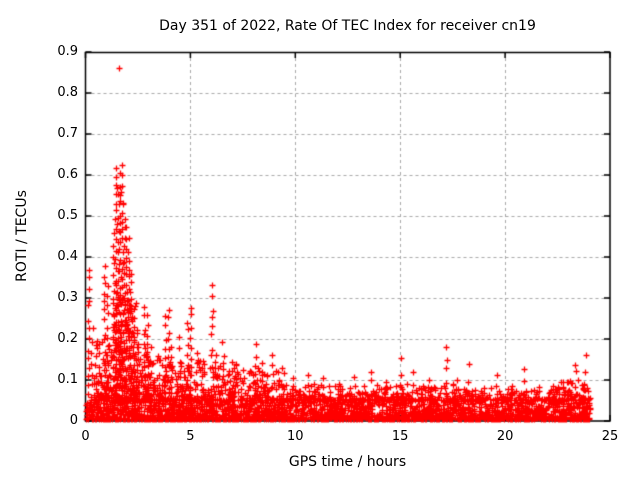 This screenshot has height=480, width=640. I want to click on y-tick-label: 0.7, so click(67, 133).